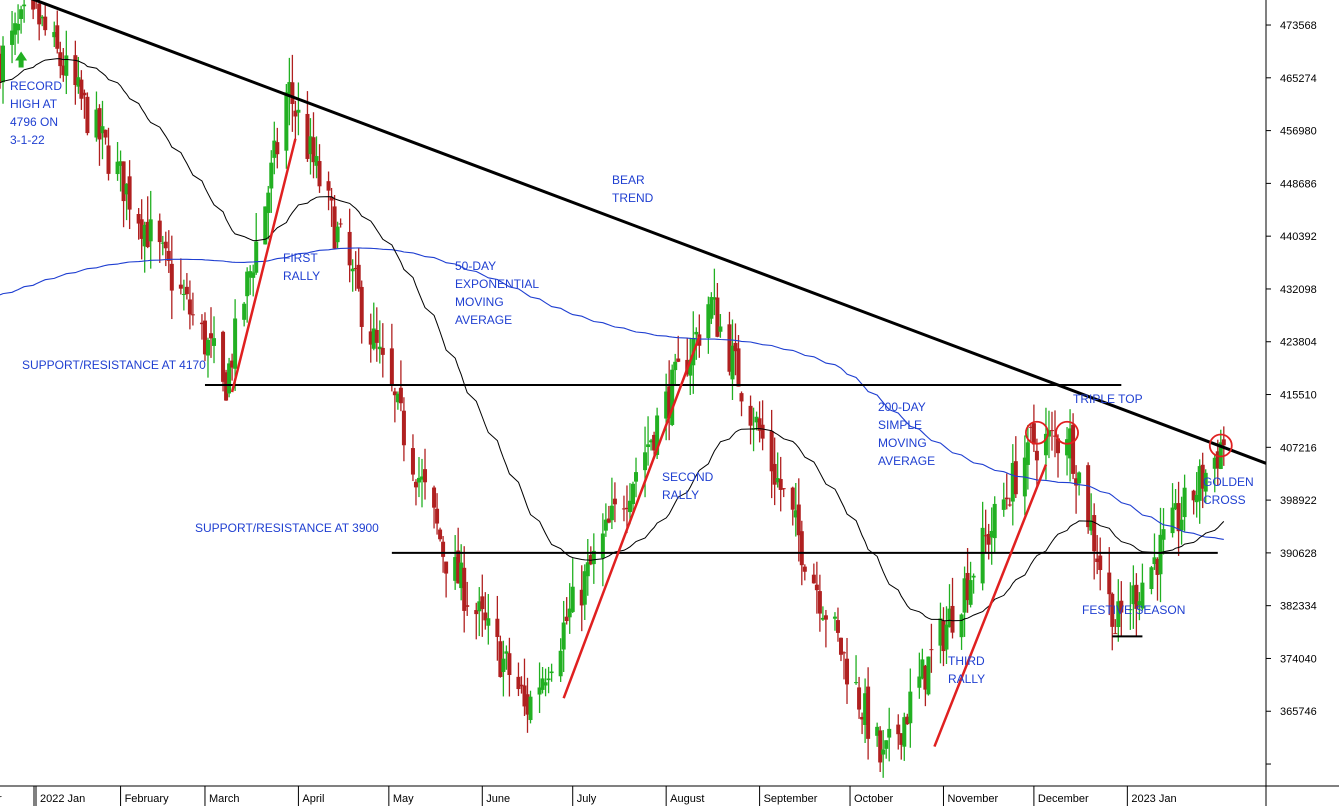  What do you see at coordinates (1224, 500) in the screenshot?
I see `annotation-line: CROSS` at bounding box center [1224, 500].